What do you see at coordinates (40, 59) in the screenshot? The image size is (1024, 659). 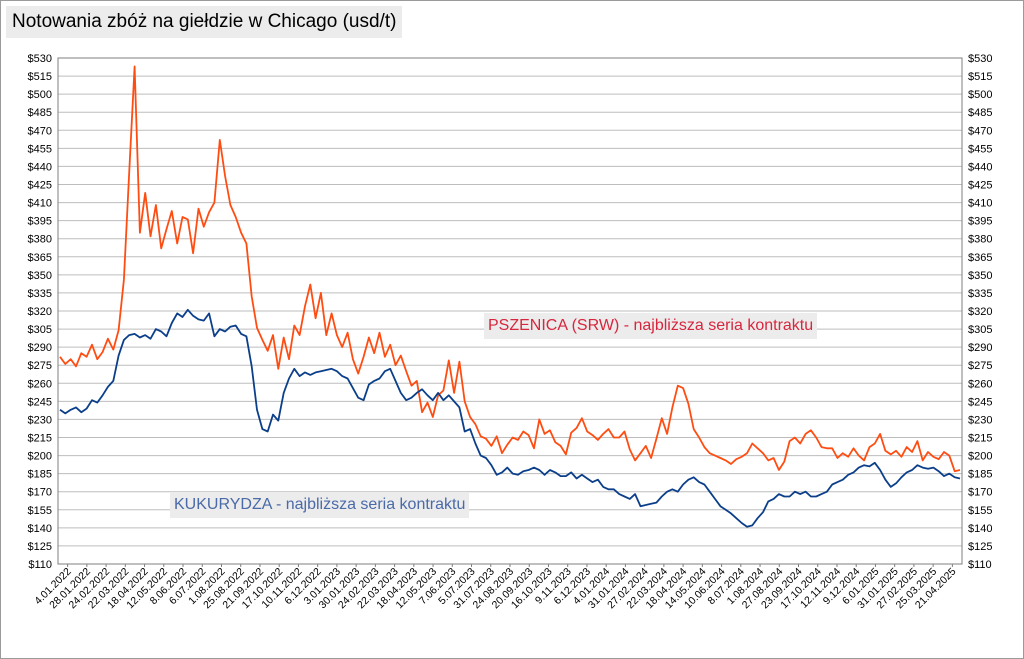 I see `y-tick-label-left: $530` at bounding box center [40, 59].